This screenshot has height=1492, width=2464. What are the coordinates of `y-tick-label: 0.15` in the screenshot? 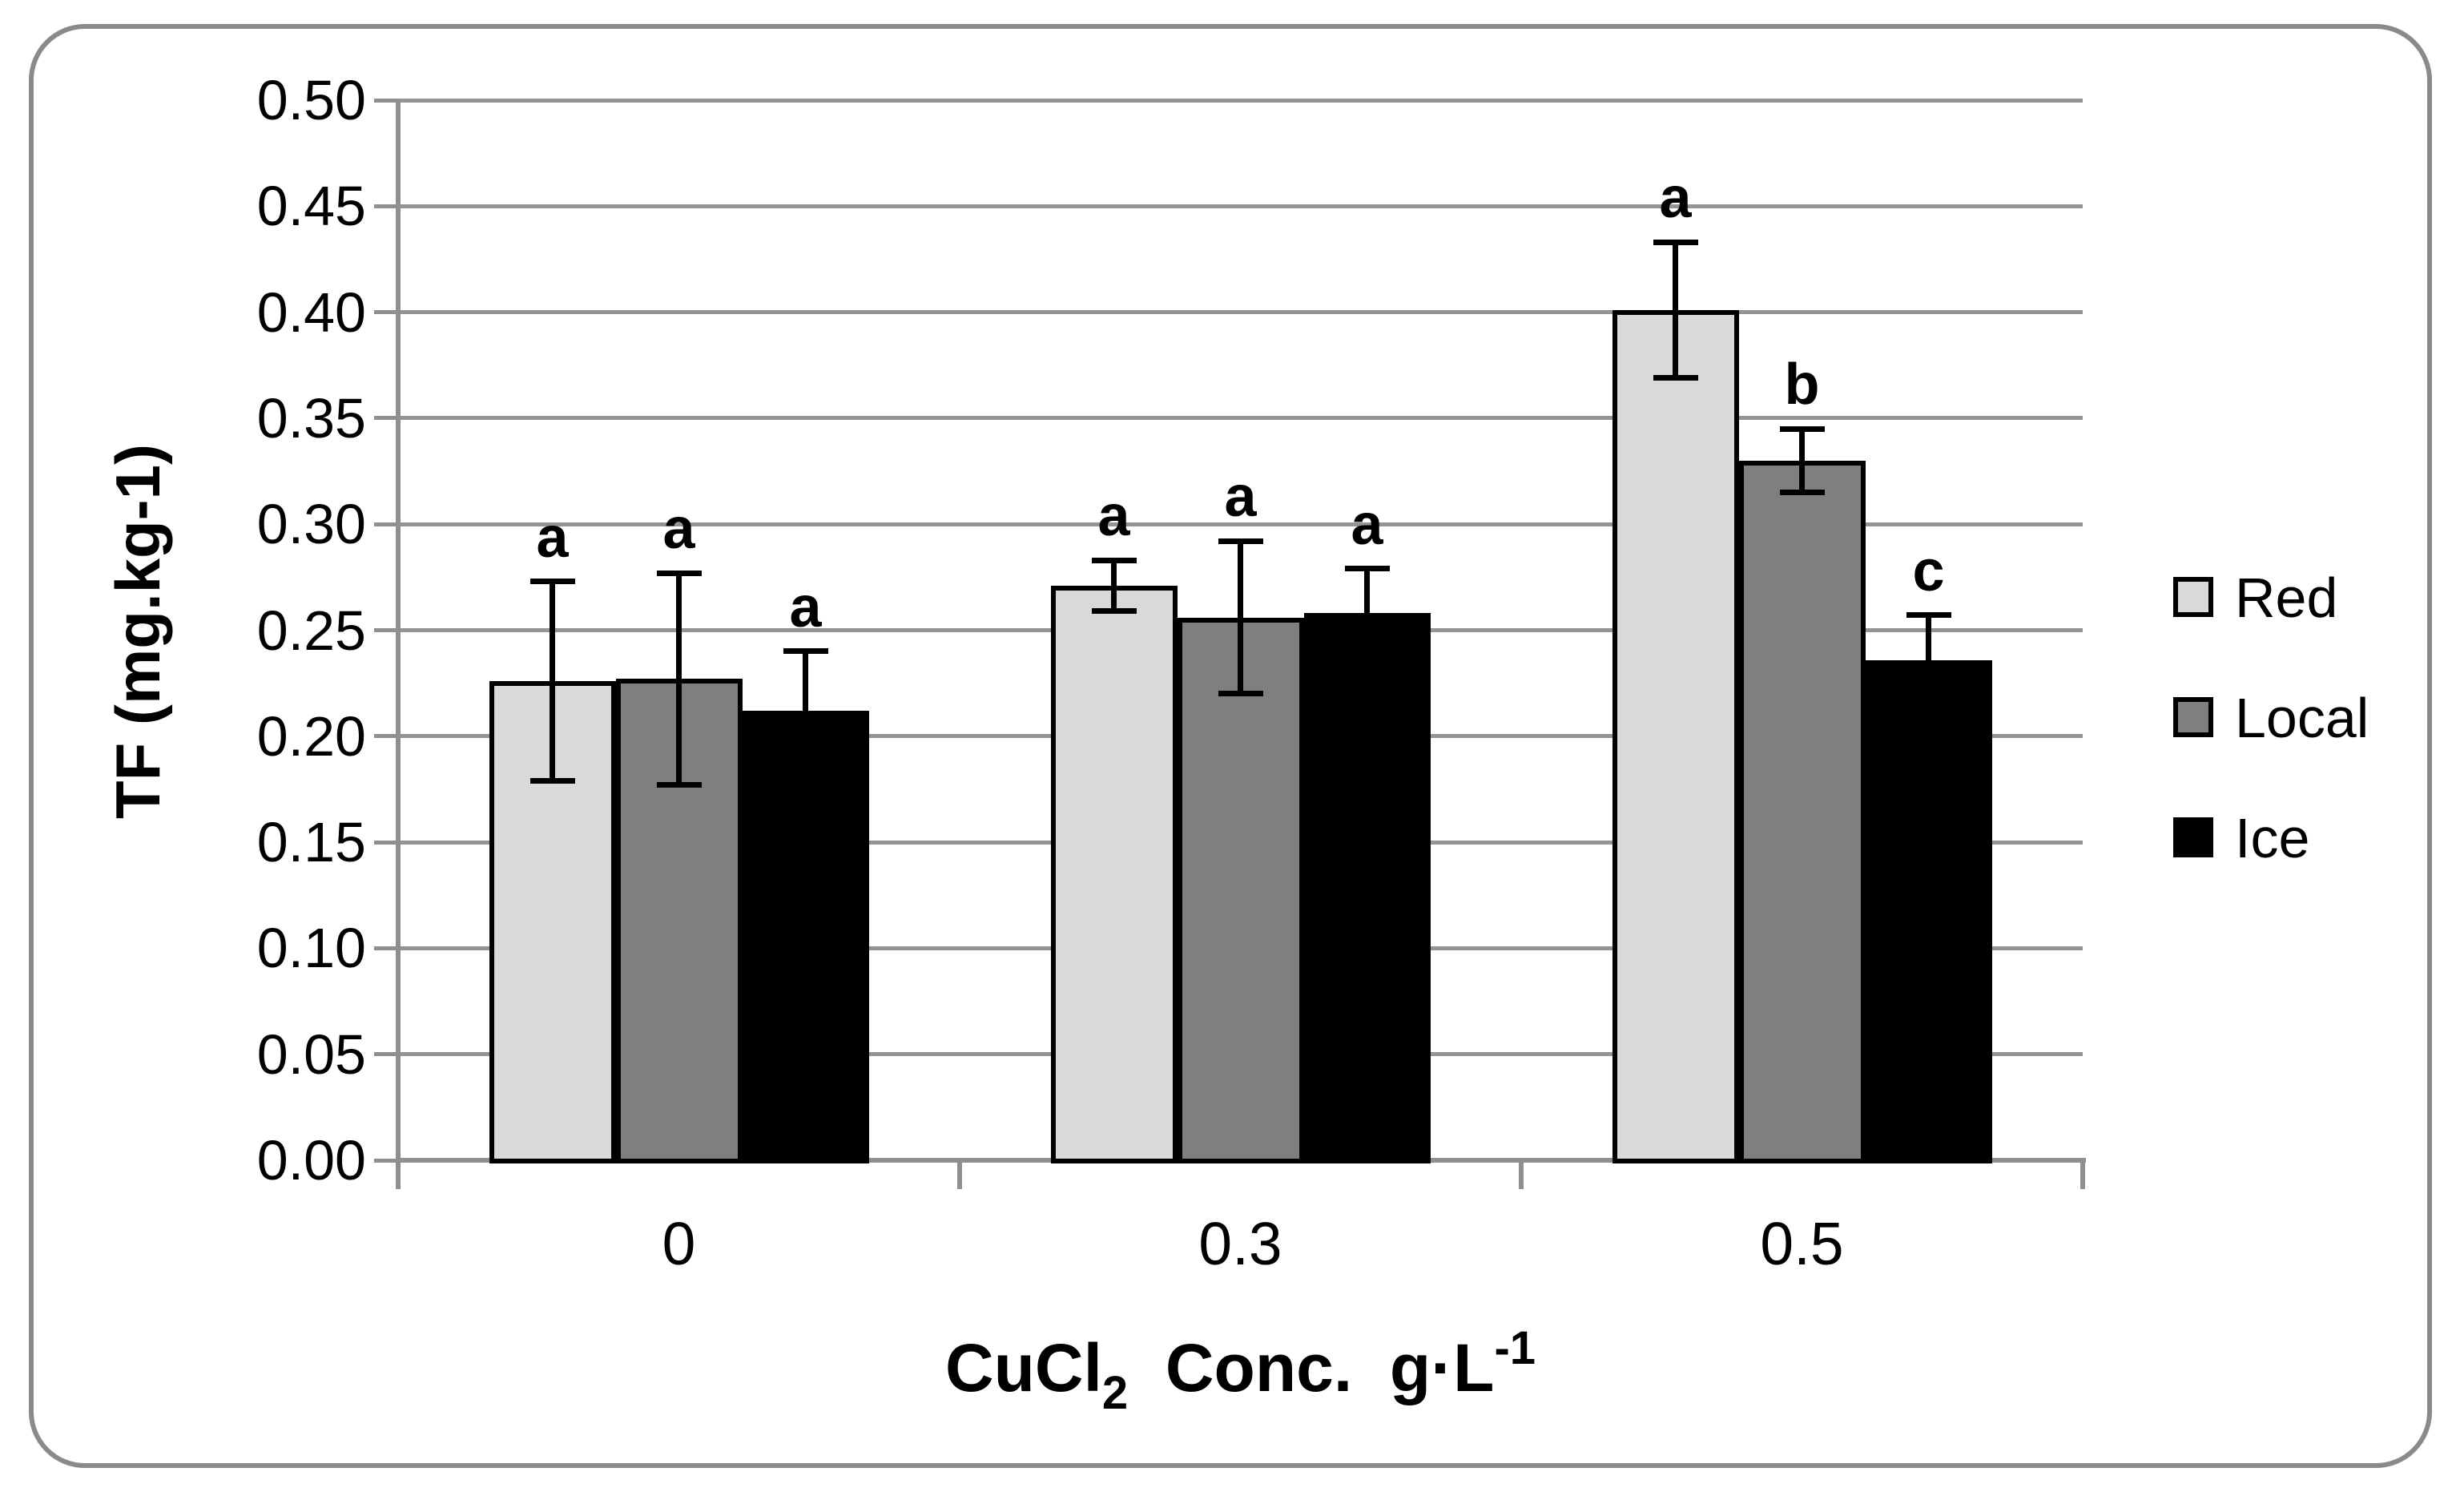 It's located at (311, 843).